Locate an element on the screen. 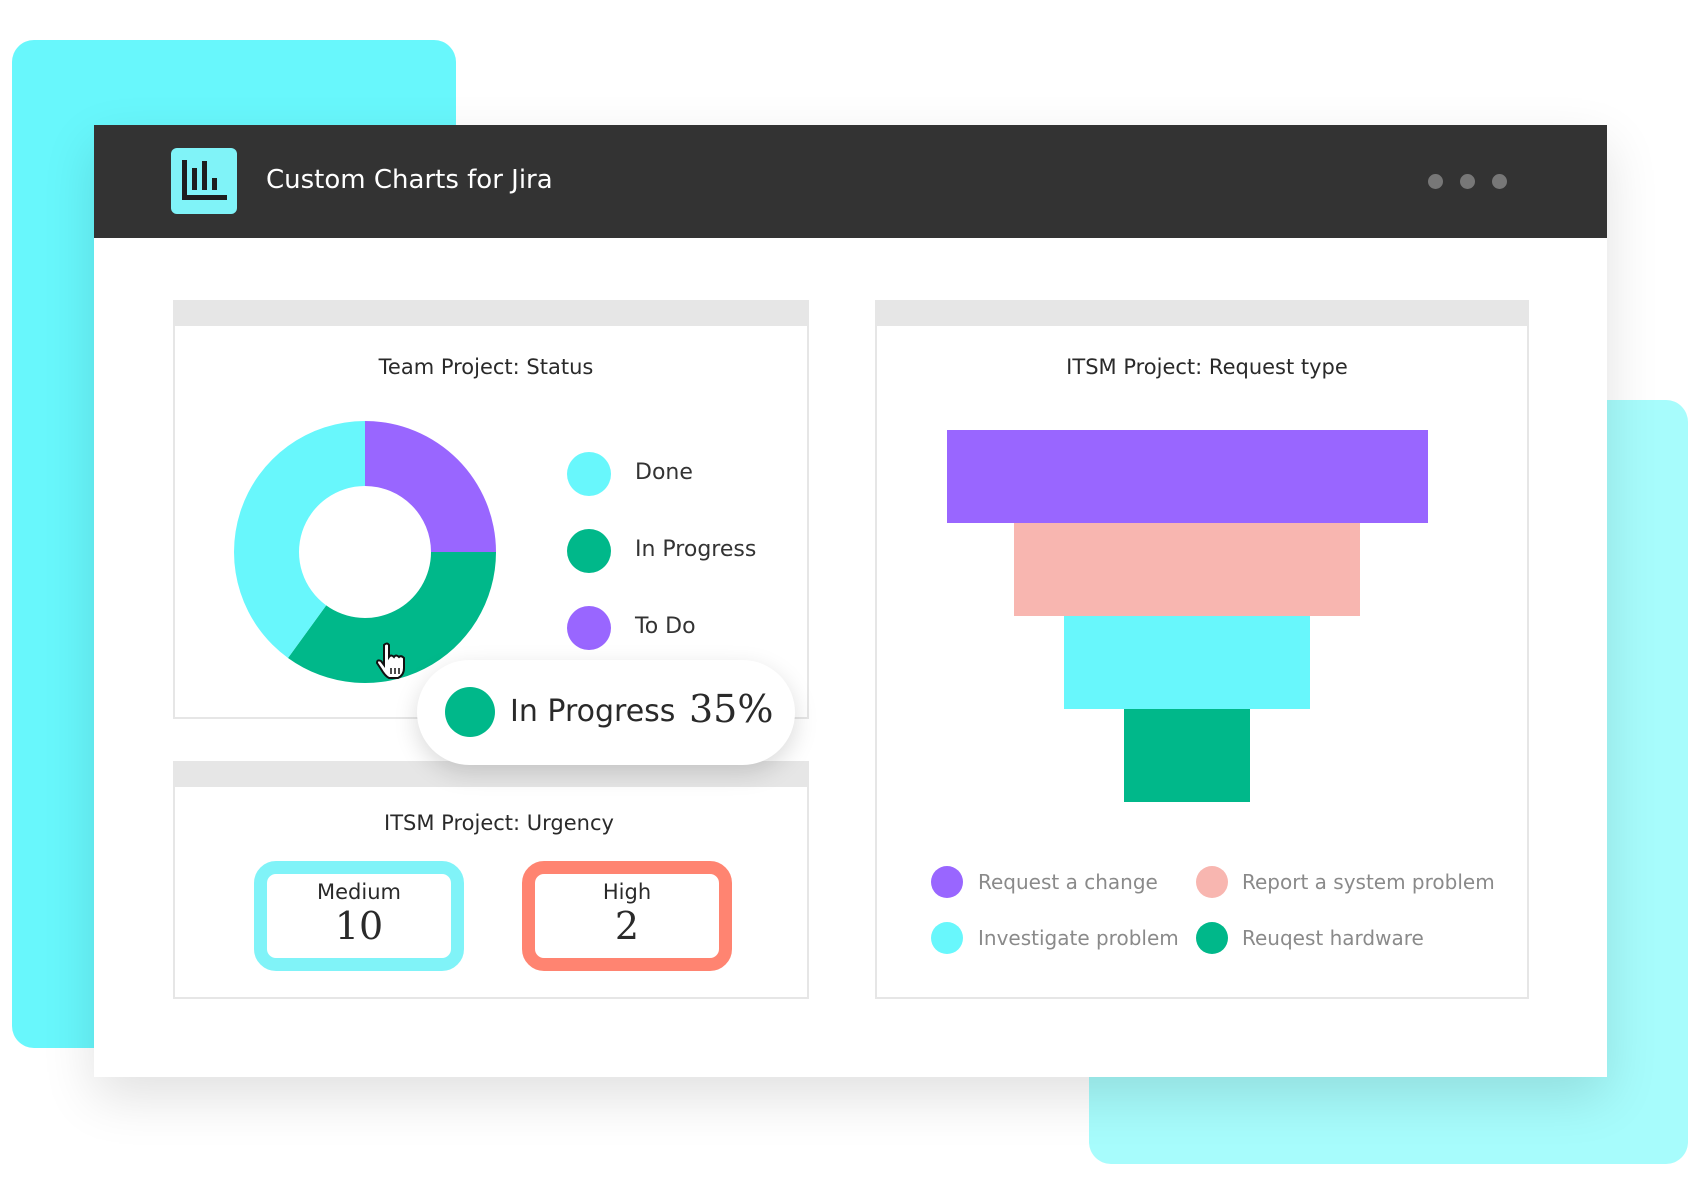 Image resolution: width=1701 pixels, height=1201 pixels. legend-dot-done is located at coordinates (589, 474).